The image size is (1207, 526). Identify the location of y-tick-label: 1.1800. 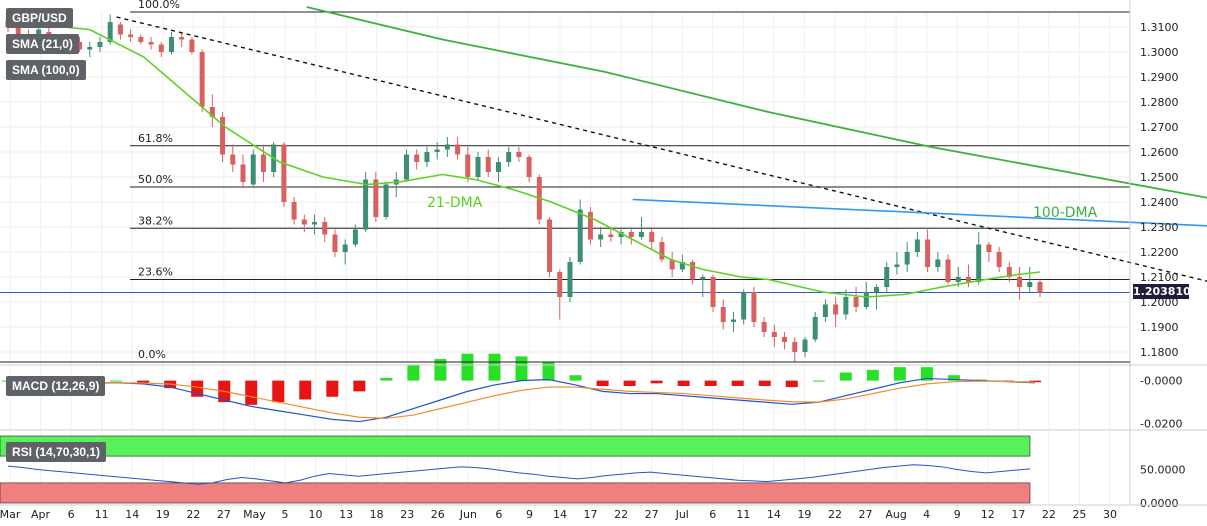
(1159, 352).